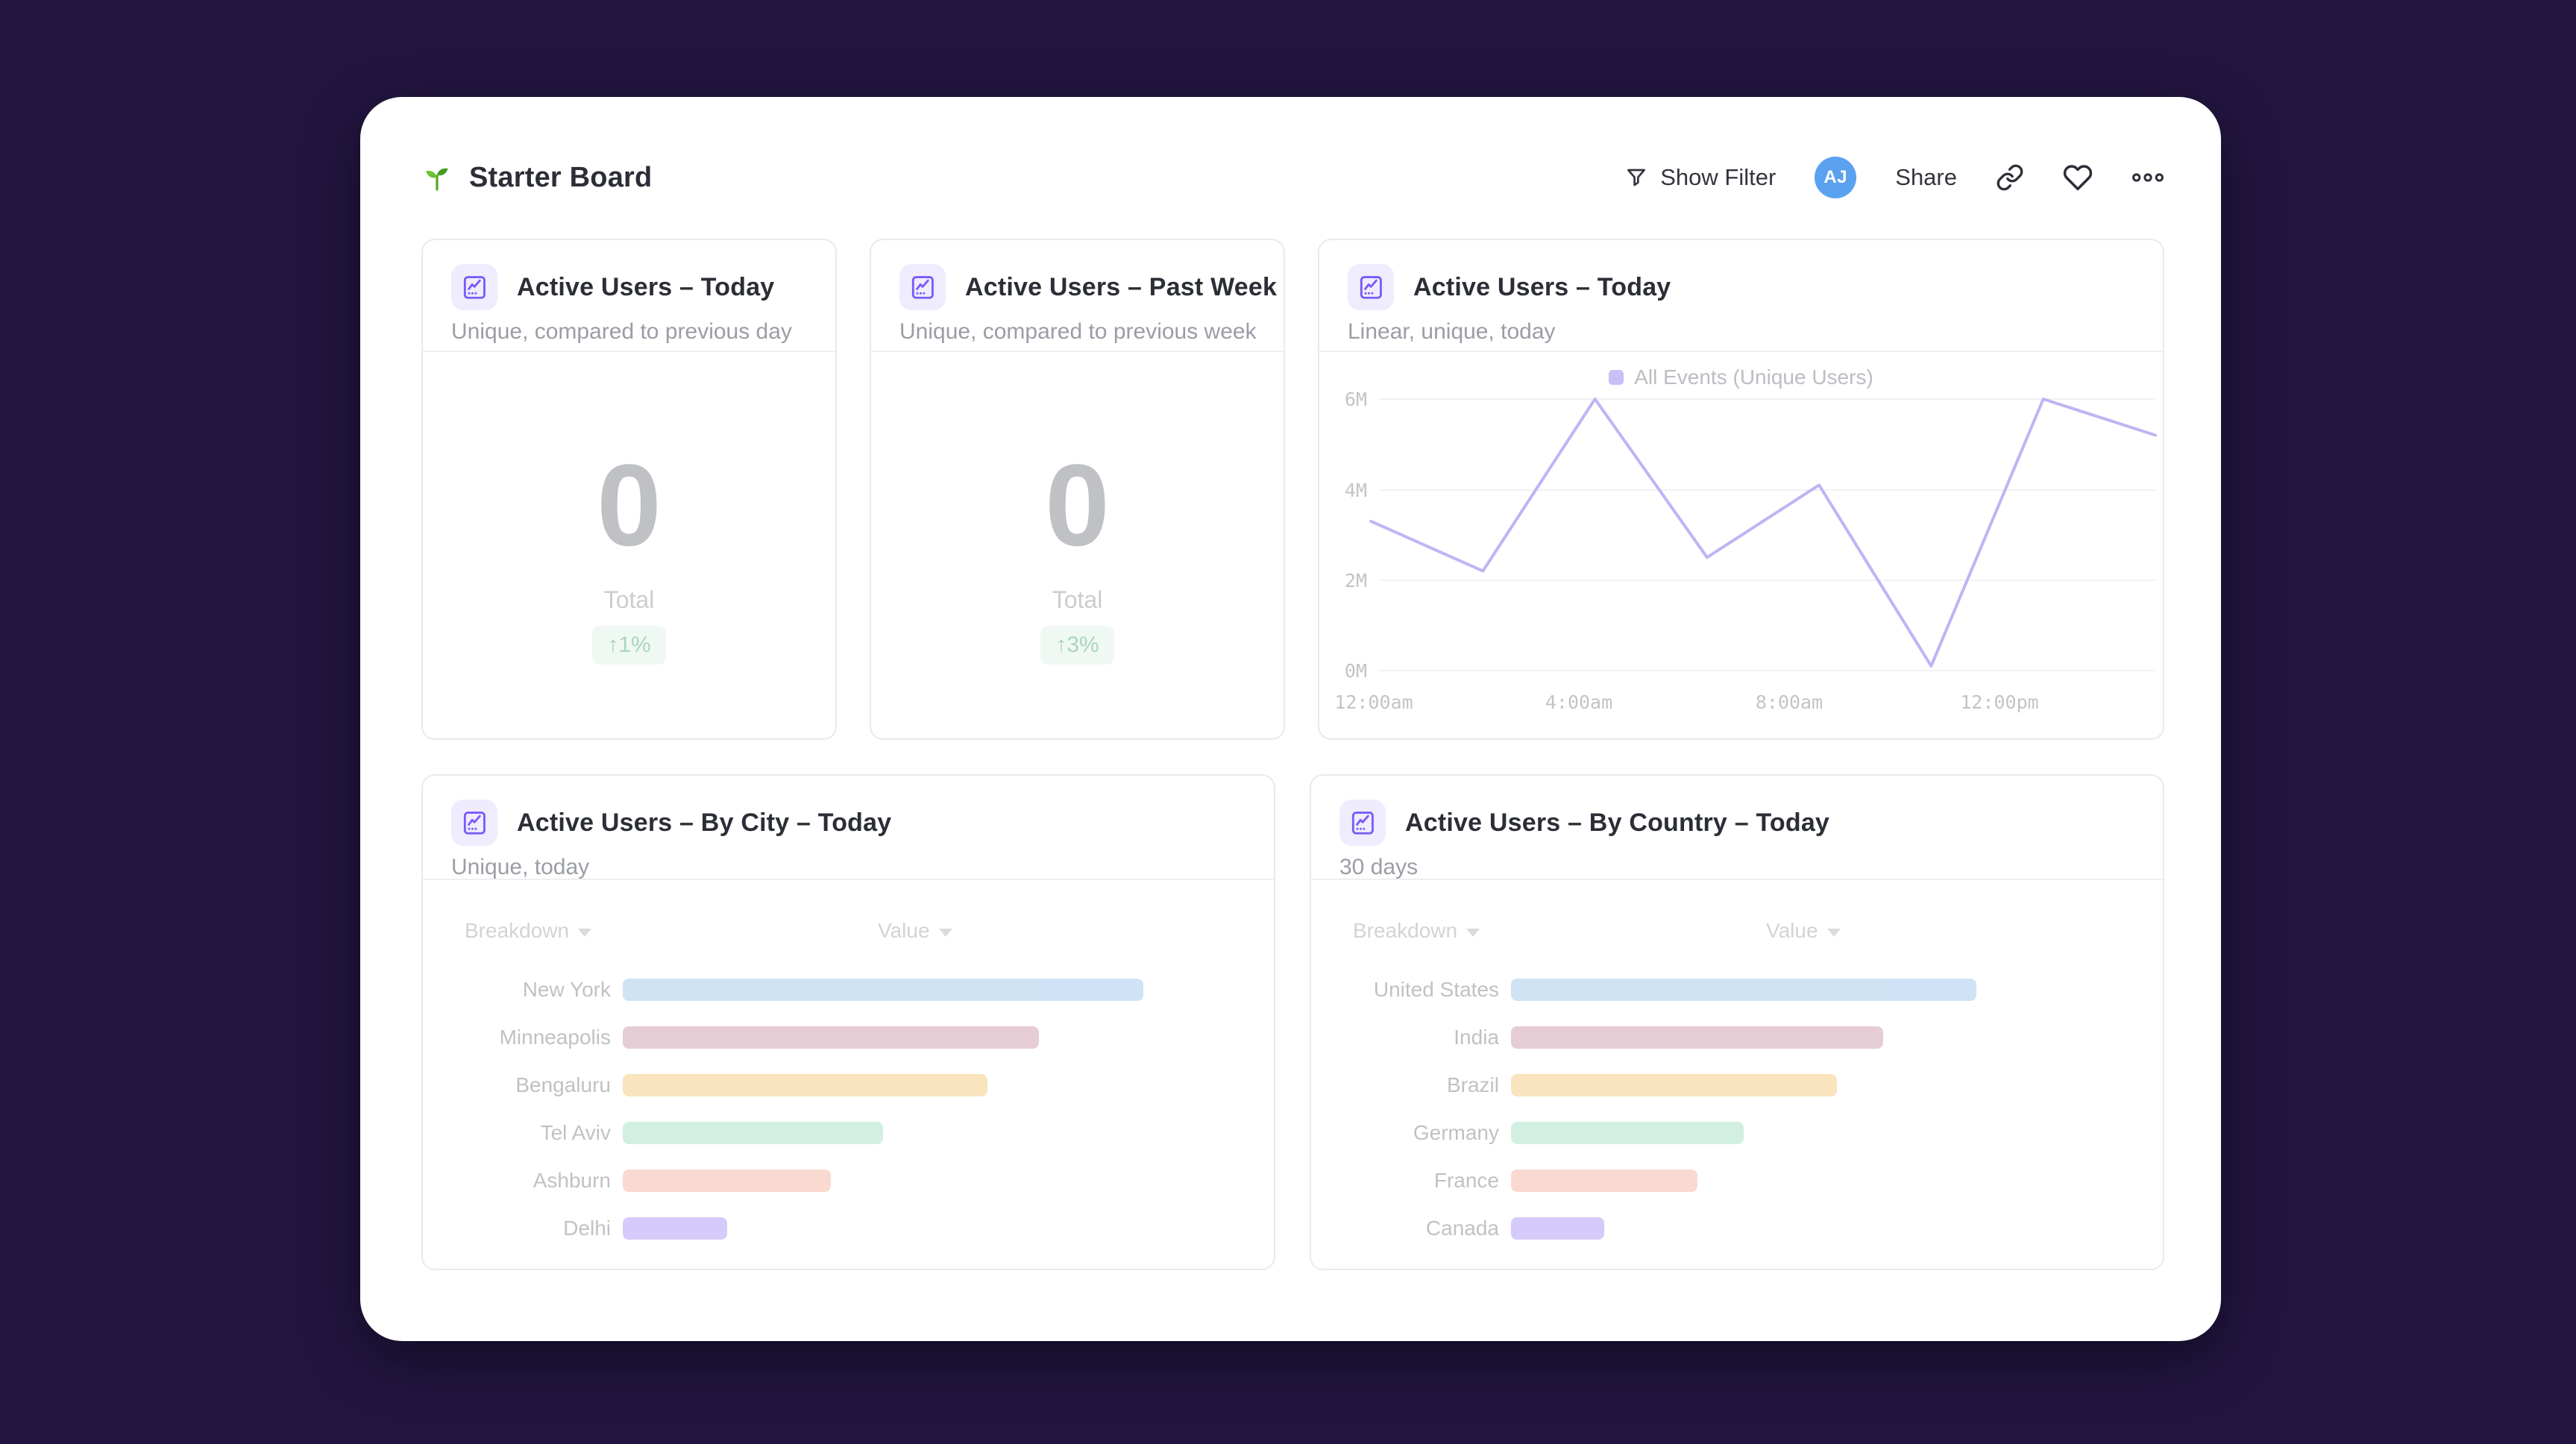  I want to click on legend-label: All Events (Unique Users), so click(1753, 377).